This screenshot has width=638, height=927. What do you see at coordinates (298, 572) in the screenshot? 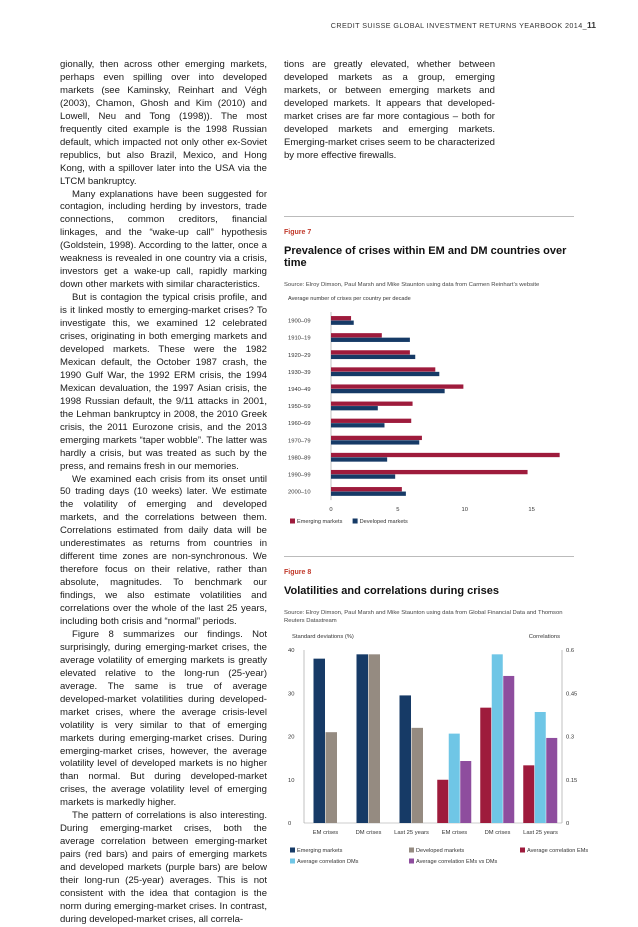
I see `figure8-tag: Figure 8` at bounding box center [298, 572].